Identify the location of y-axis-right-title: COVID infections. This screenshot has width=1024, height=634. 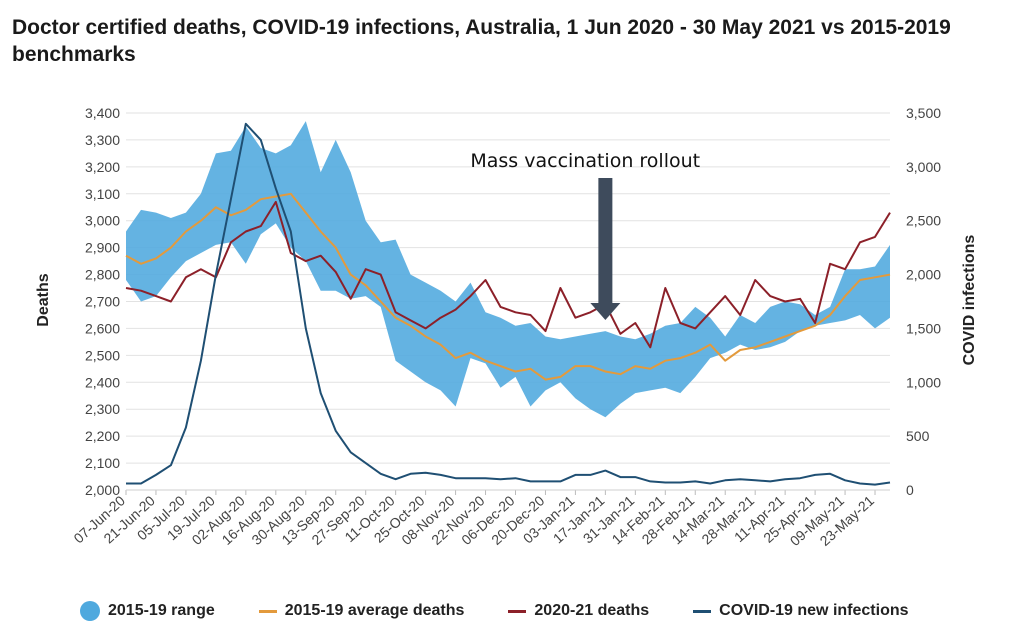
(969, 300).